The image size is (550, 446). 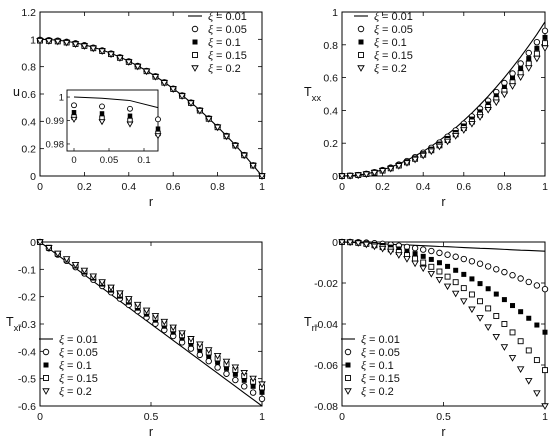 I want to click on legend-label: = 0.1, so click(x=381, y=366).